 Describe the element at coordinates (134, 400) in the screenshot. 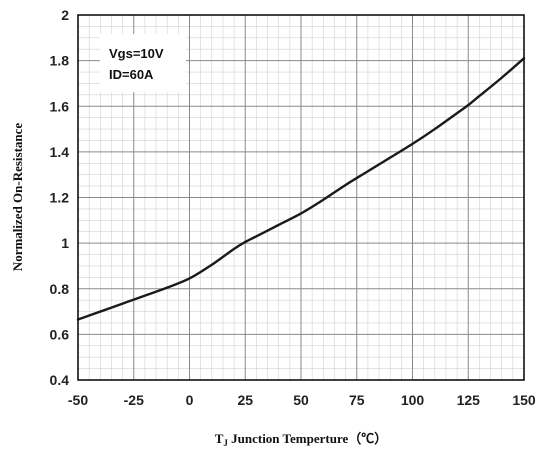

I see `x-tick-label: -25` at that location.